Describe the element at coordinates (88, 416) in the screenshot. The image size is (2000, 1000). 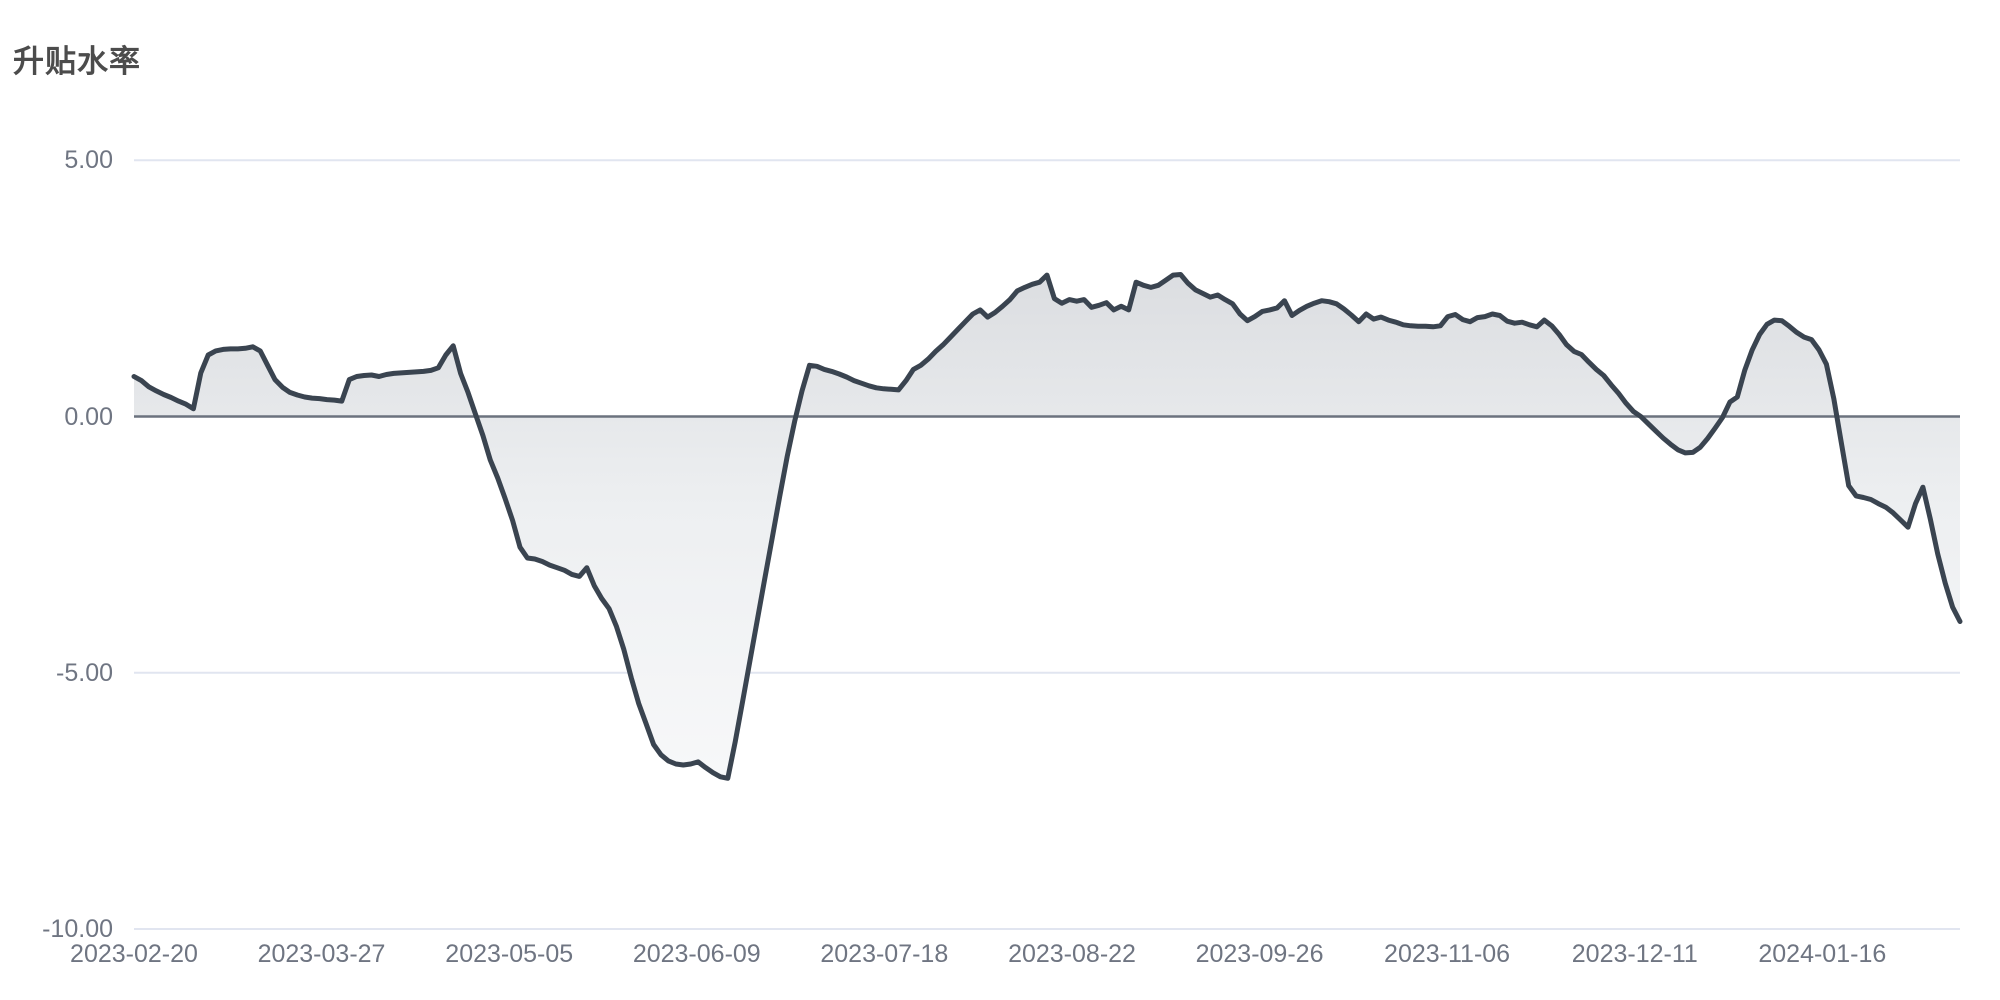
I see `y-axis-tick-label: 0.00` at that location.